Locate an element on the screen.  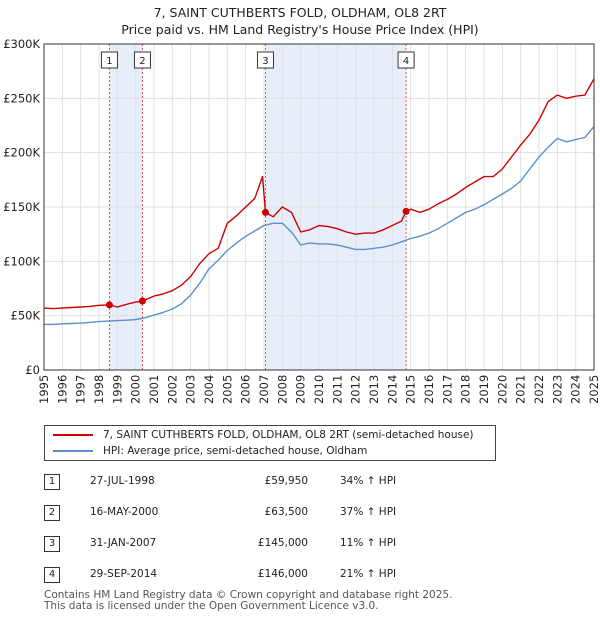
sale-number-label: 2 is located at coordinates (142, 61).